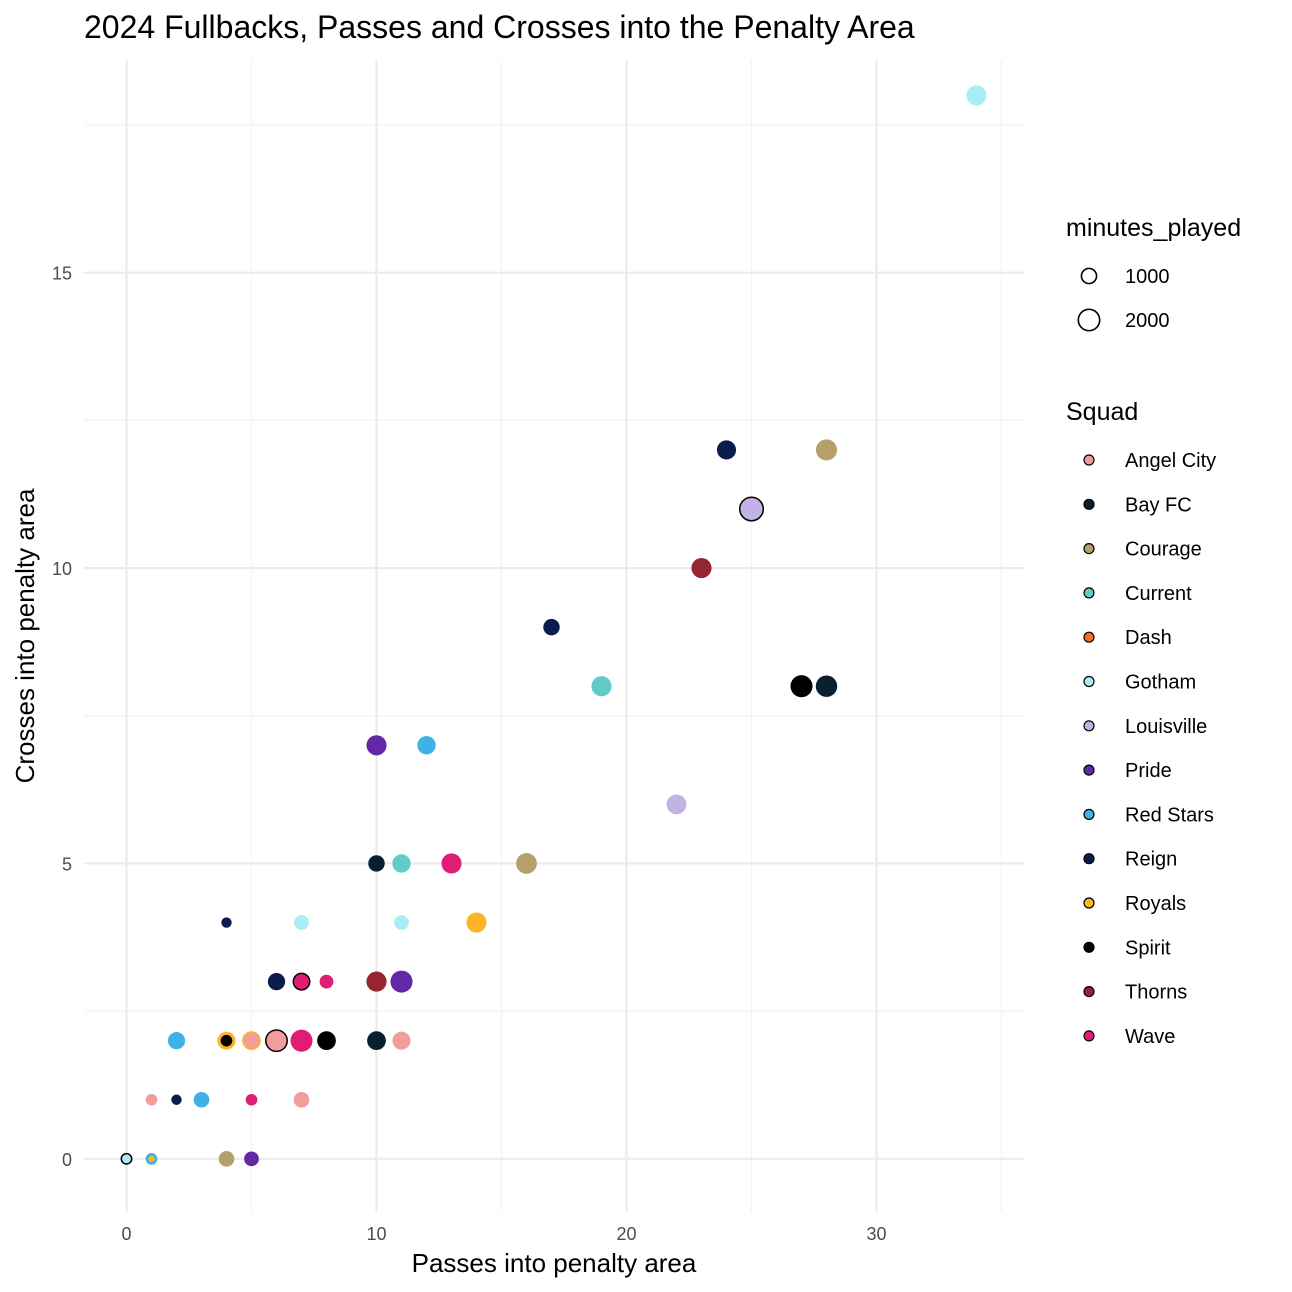 Image resolution: width=1292 pixels, height=1292 pixels. What do you see at coordinates (62, 569) in the screenshot?
I see `y-tick-label: 10` at bounding box center [62, 569].